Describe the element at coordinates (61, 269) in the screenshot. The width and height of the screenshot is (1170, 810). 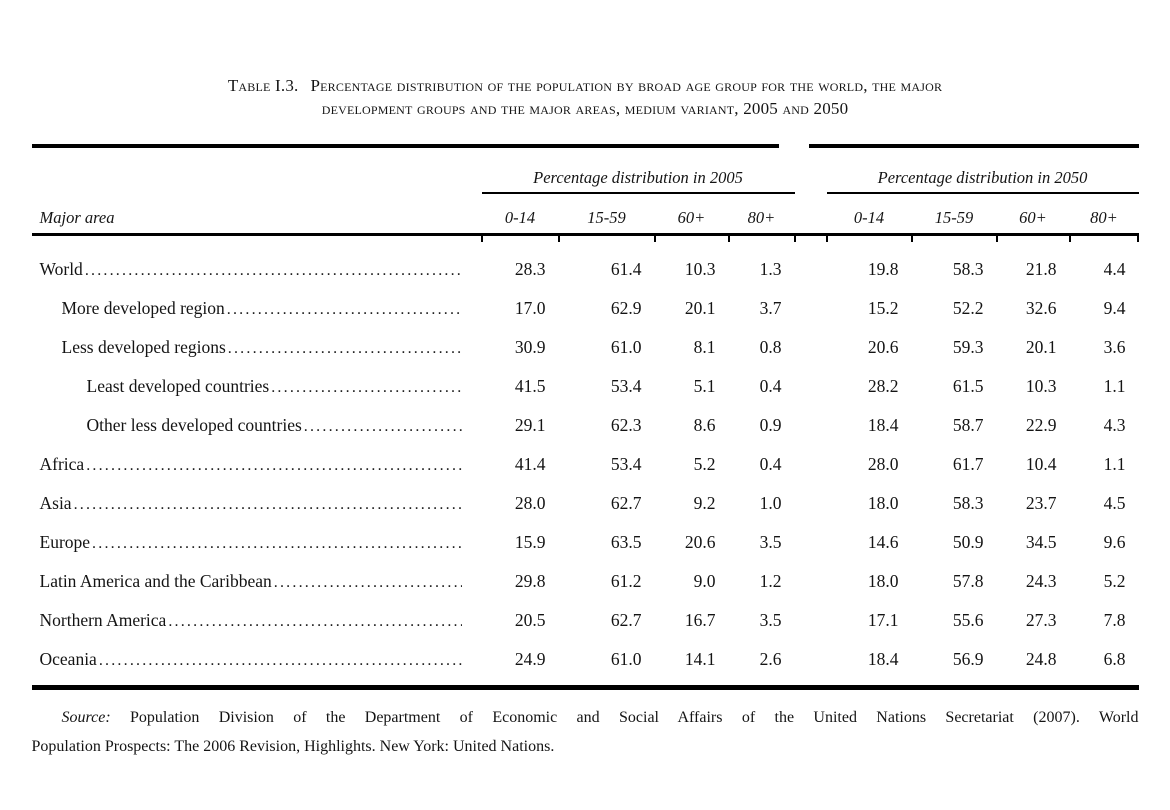
I see `row-label: World` at that location.